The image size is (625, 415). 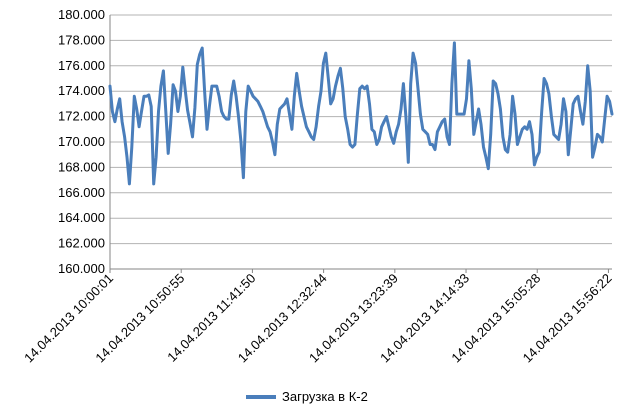 What do you see at coordinates (81, 192) in the screenshot?
I see `y-tick-label: 166.000` at bounding box center [81, 192].